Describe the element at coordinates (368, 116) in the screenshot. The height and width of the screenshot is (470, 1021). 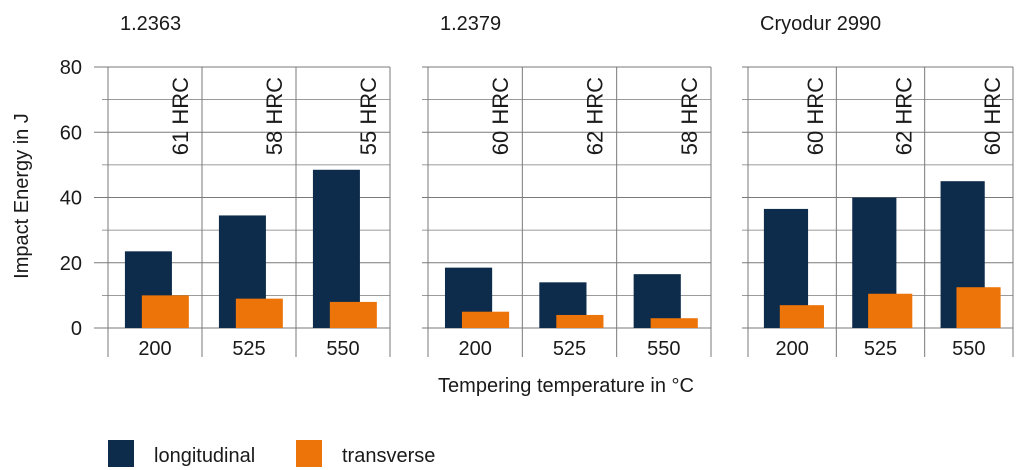
I see `hardness-label: 55 HRC` at that location.